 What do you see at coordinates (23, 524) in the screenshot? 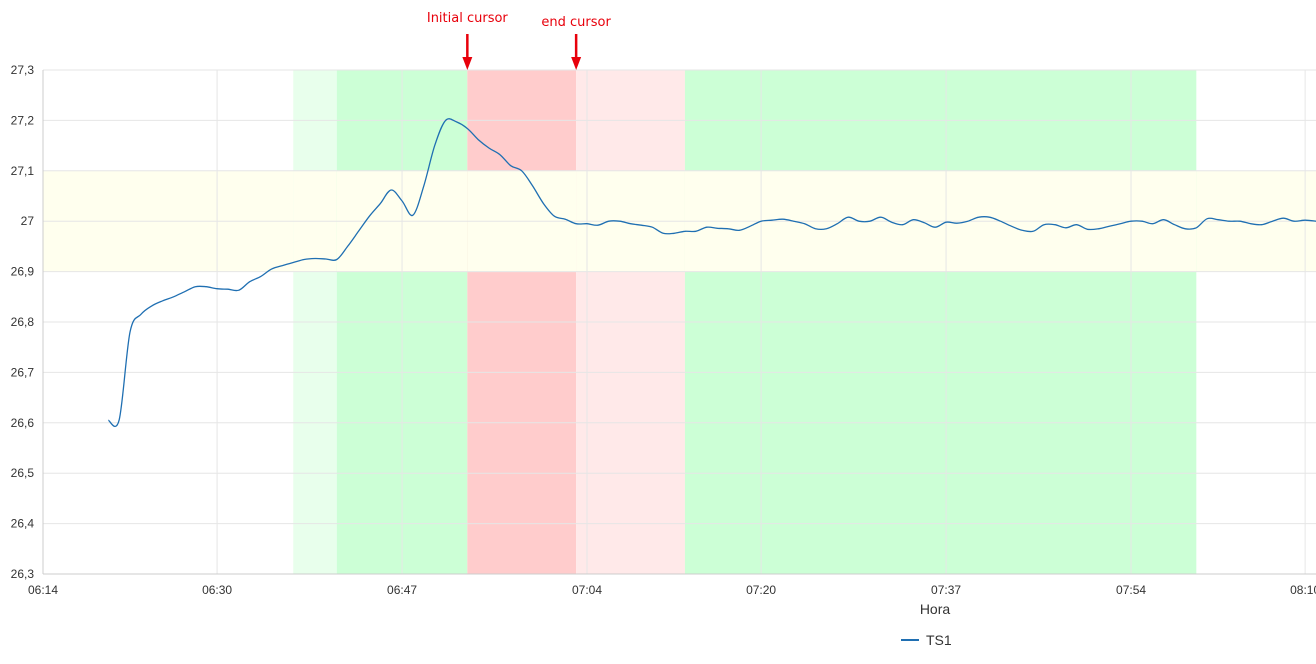
I see `y-tick-label: 26,4` at bounding box center [23, 524].